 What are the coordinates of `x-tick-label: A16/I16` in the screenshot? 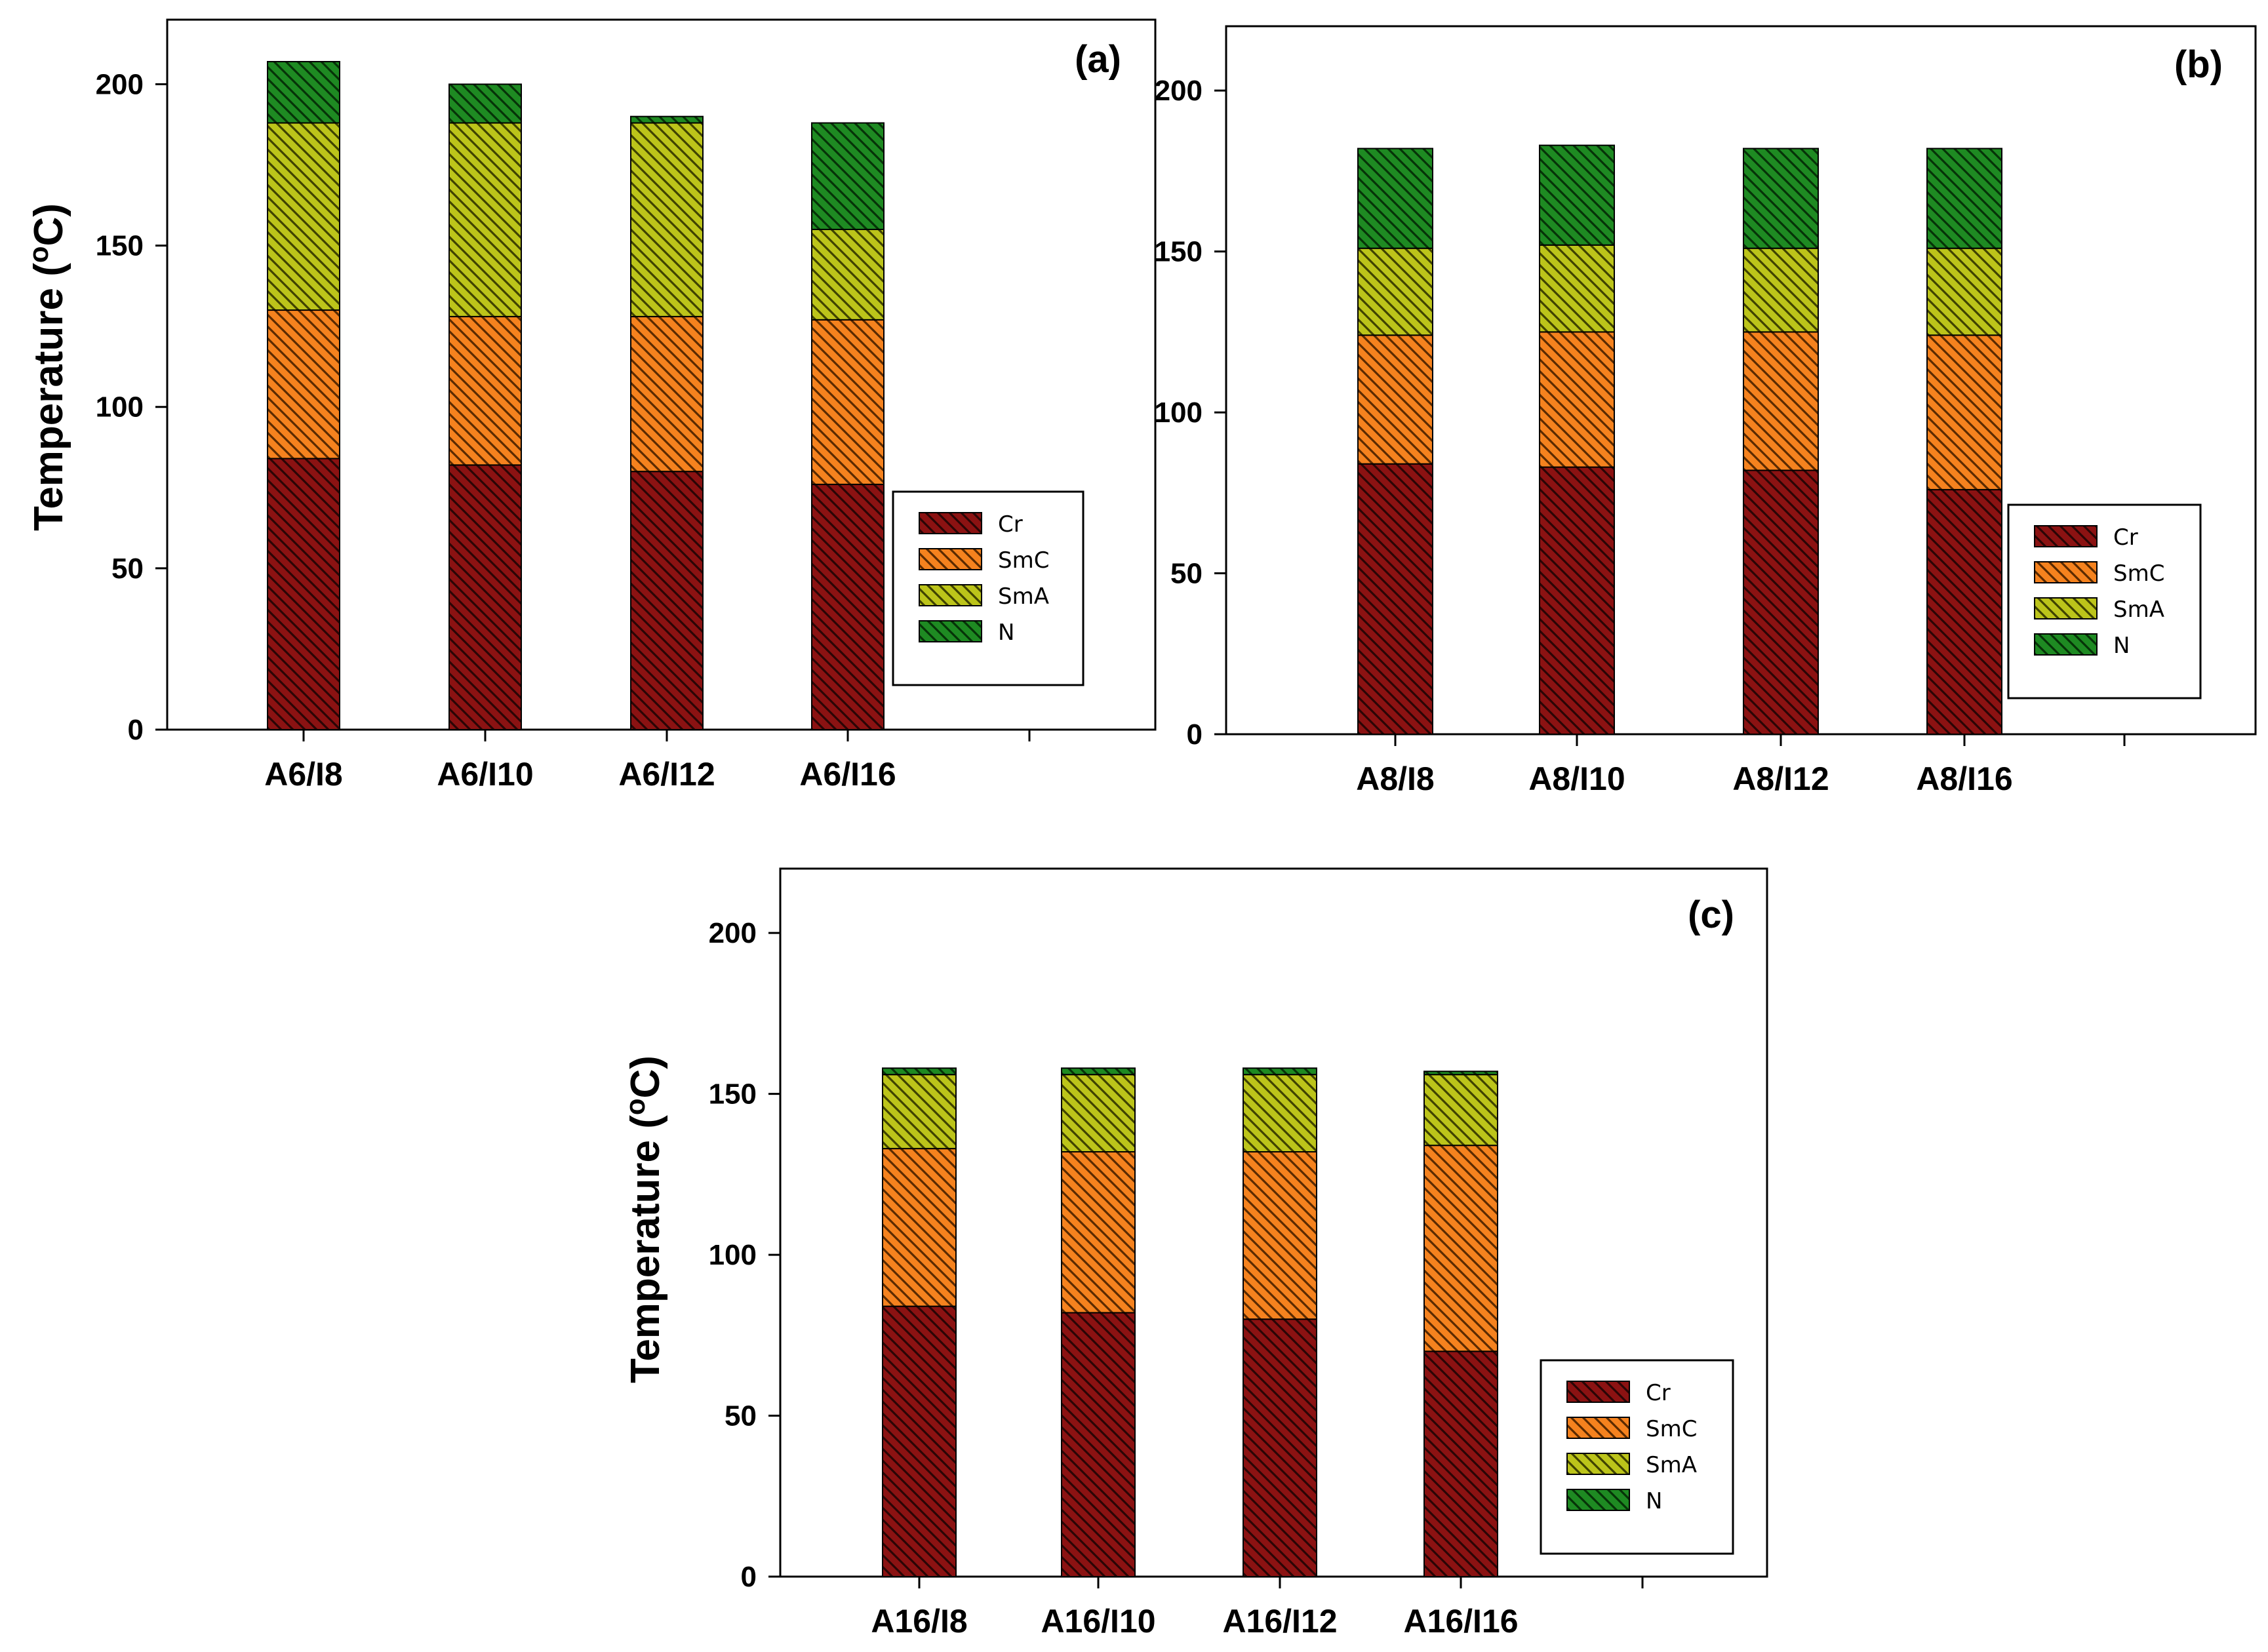 It's located at (1460, 1621).